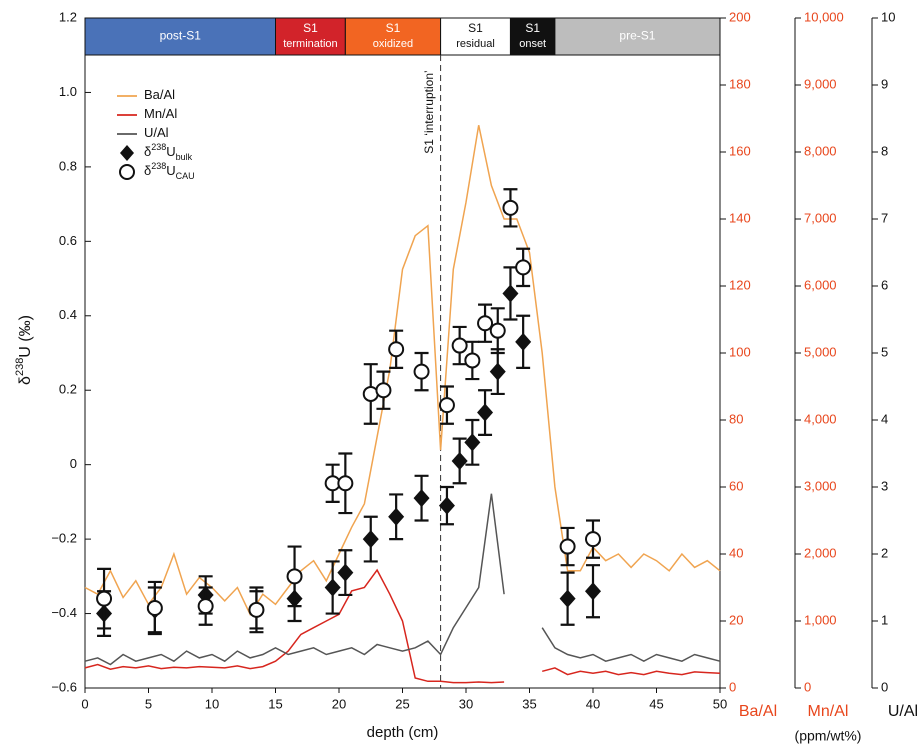  I want to click on right-tick-label: 10, so click(888, 16).